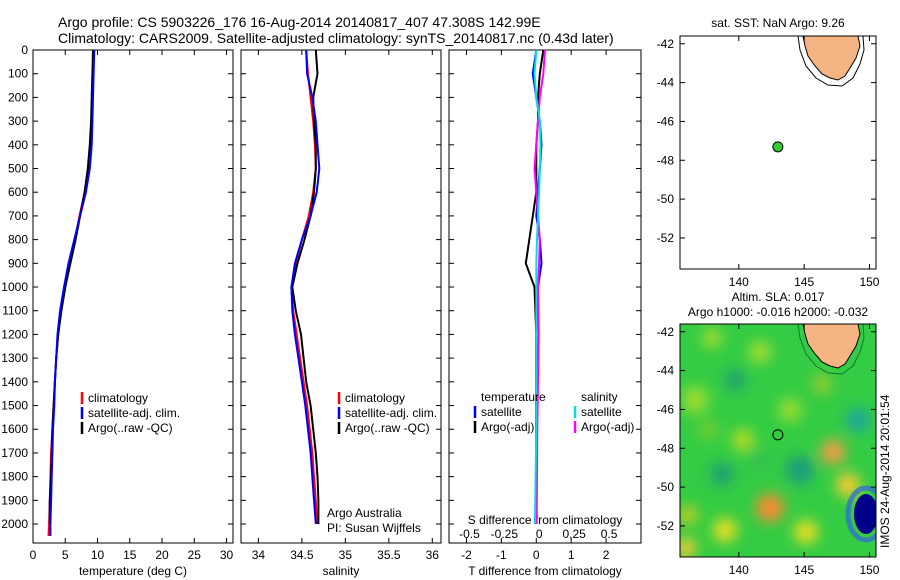 The width and height of the screenshot is (900, 580). I want to click on sla-low-core, so click(865, 514).